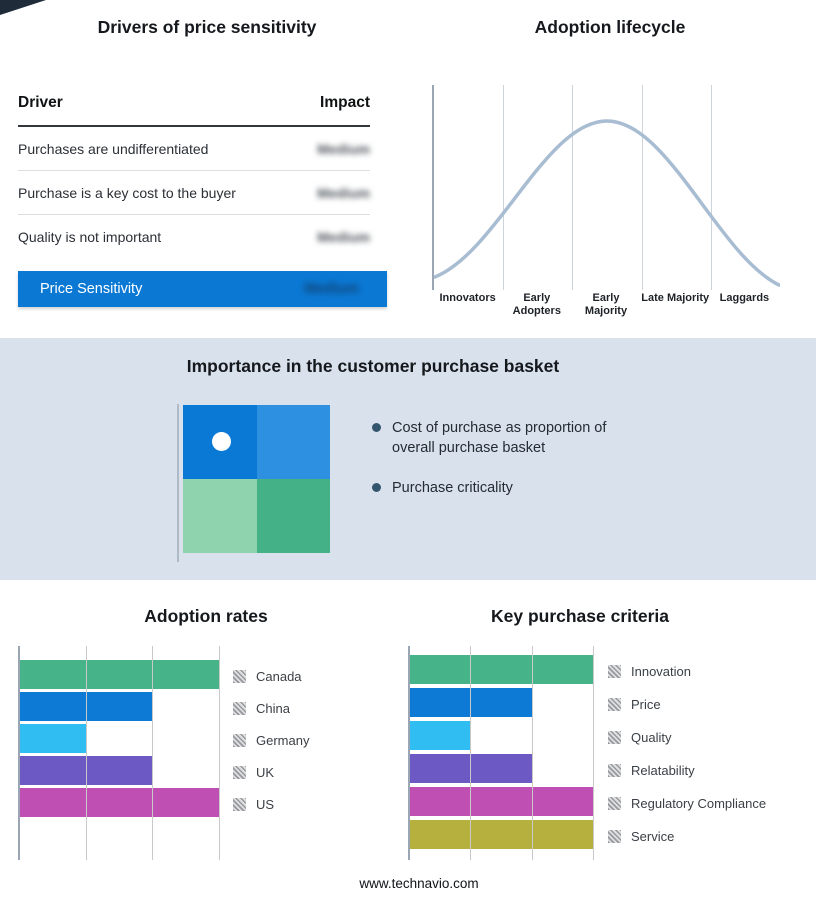  What do you see at coordinates (40, 102) in the screenshot?
I see `driver-column-header: Driver` at bounding box center [40, 102].